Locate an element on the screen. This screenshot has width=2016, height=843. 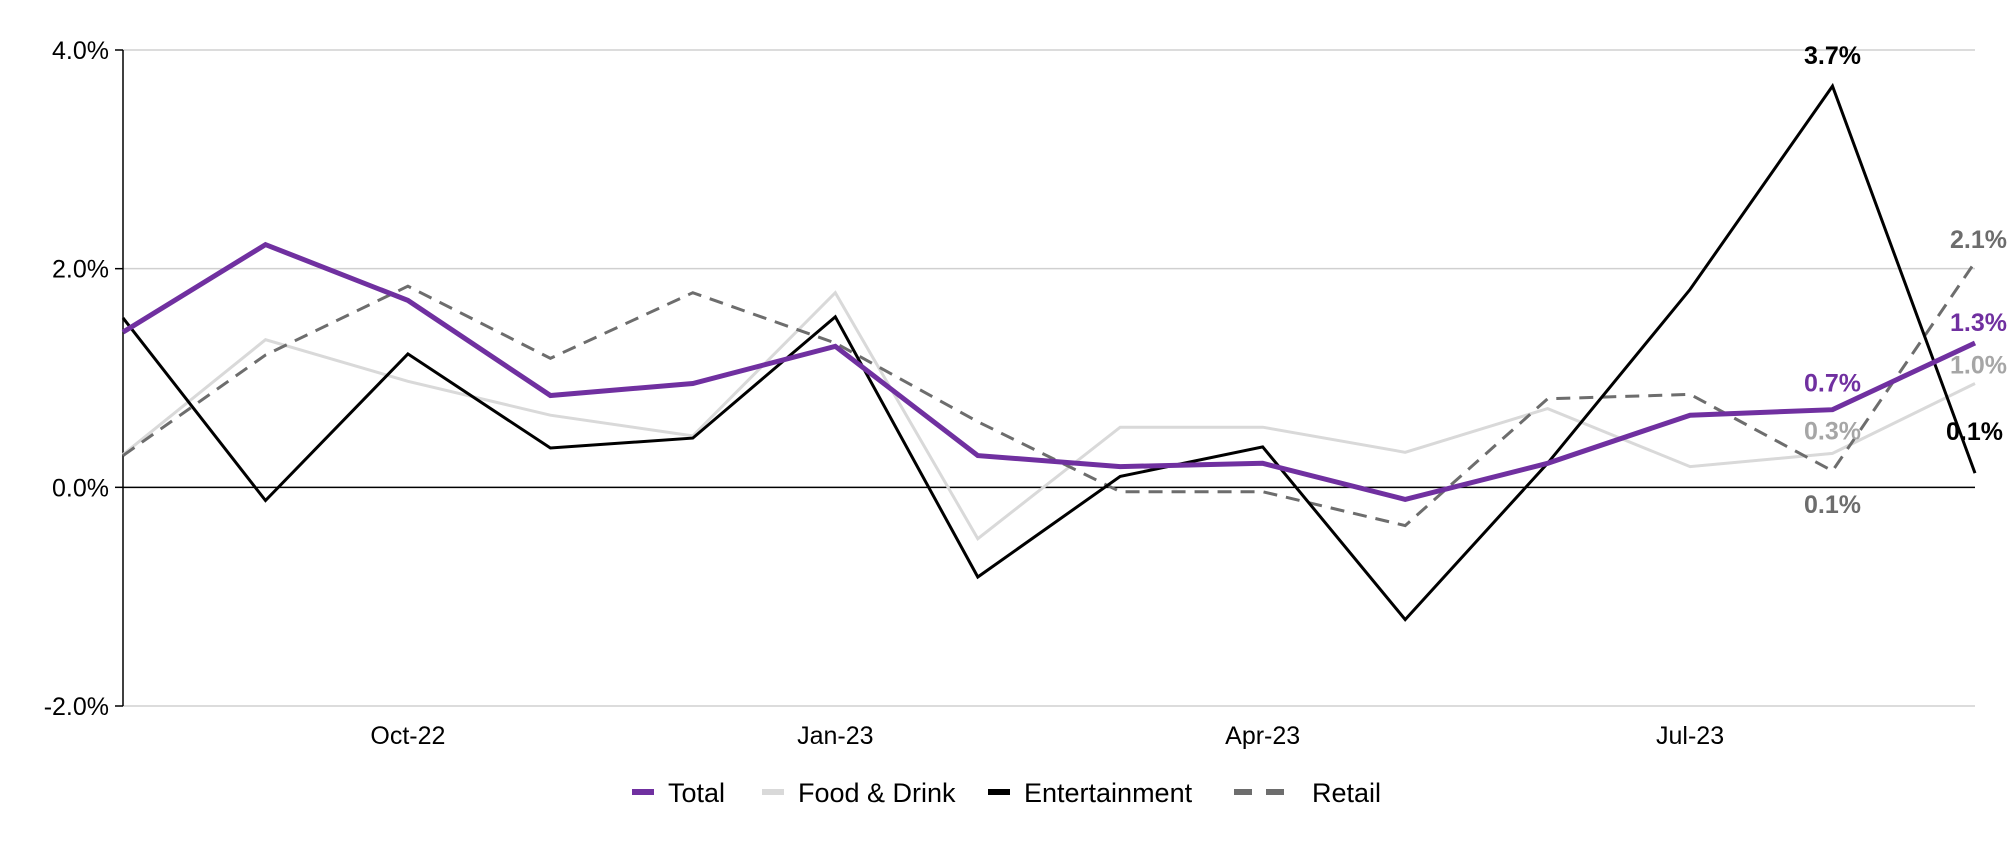
y-tick-label: 0.0% is located at coordinates (80, 488).